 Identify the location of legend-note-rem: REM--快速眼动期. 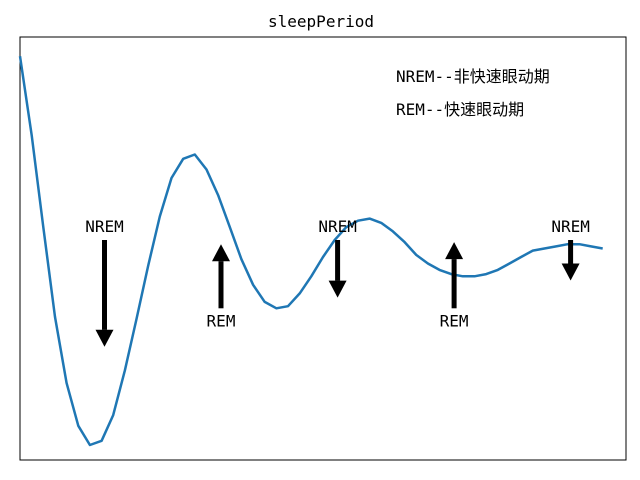
(460, 109).